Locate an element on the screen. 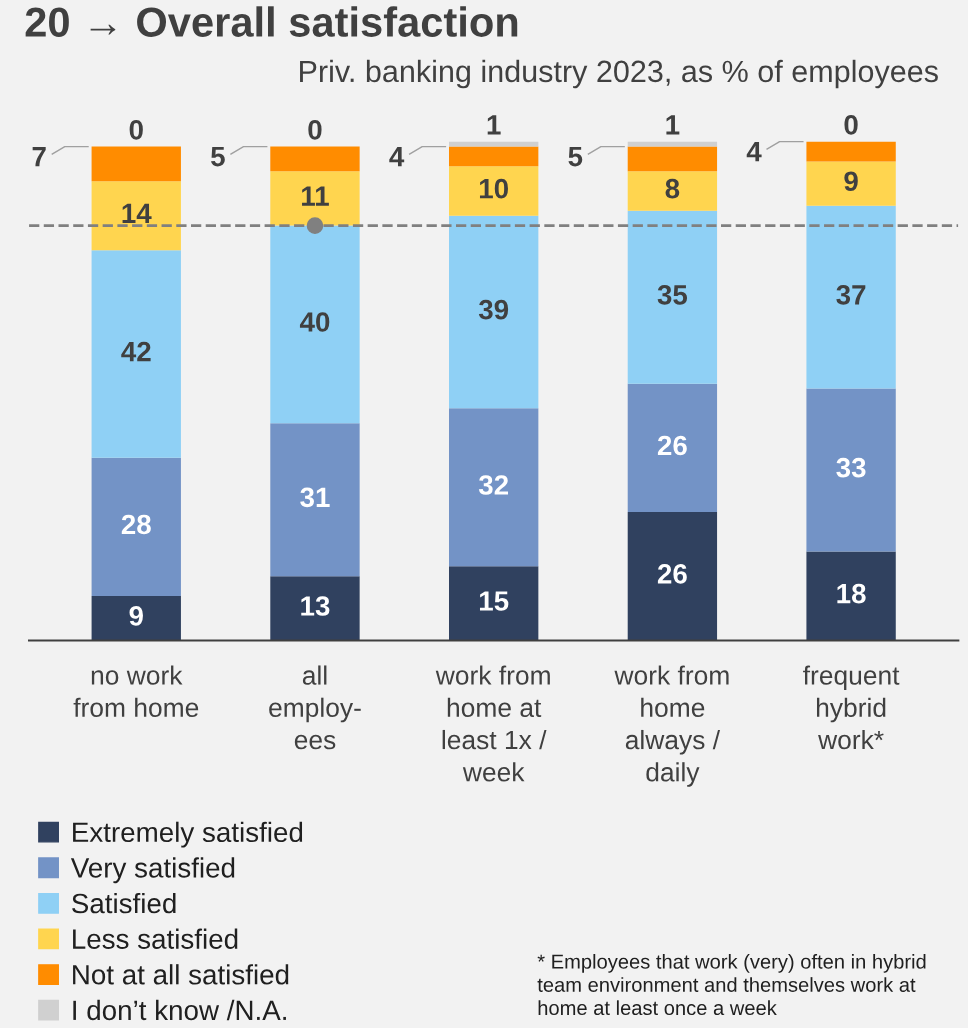 Image resolution: width=968 pixels, height=1028 pixels. data-label: 28 is located at coordinates (136, 524).